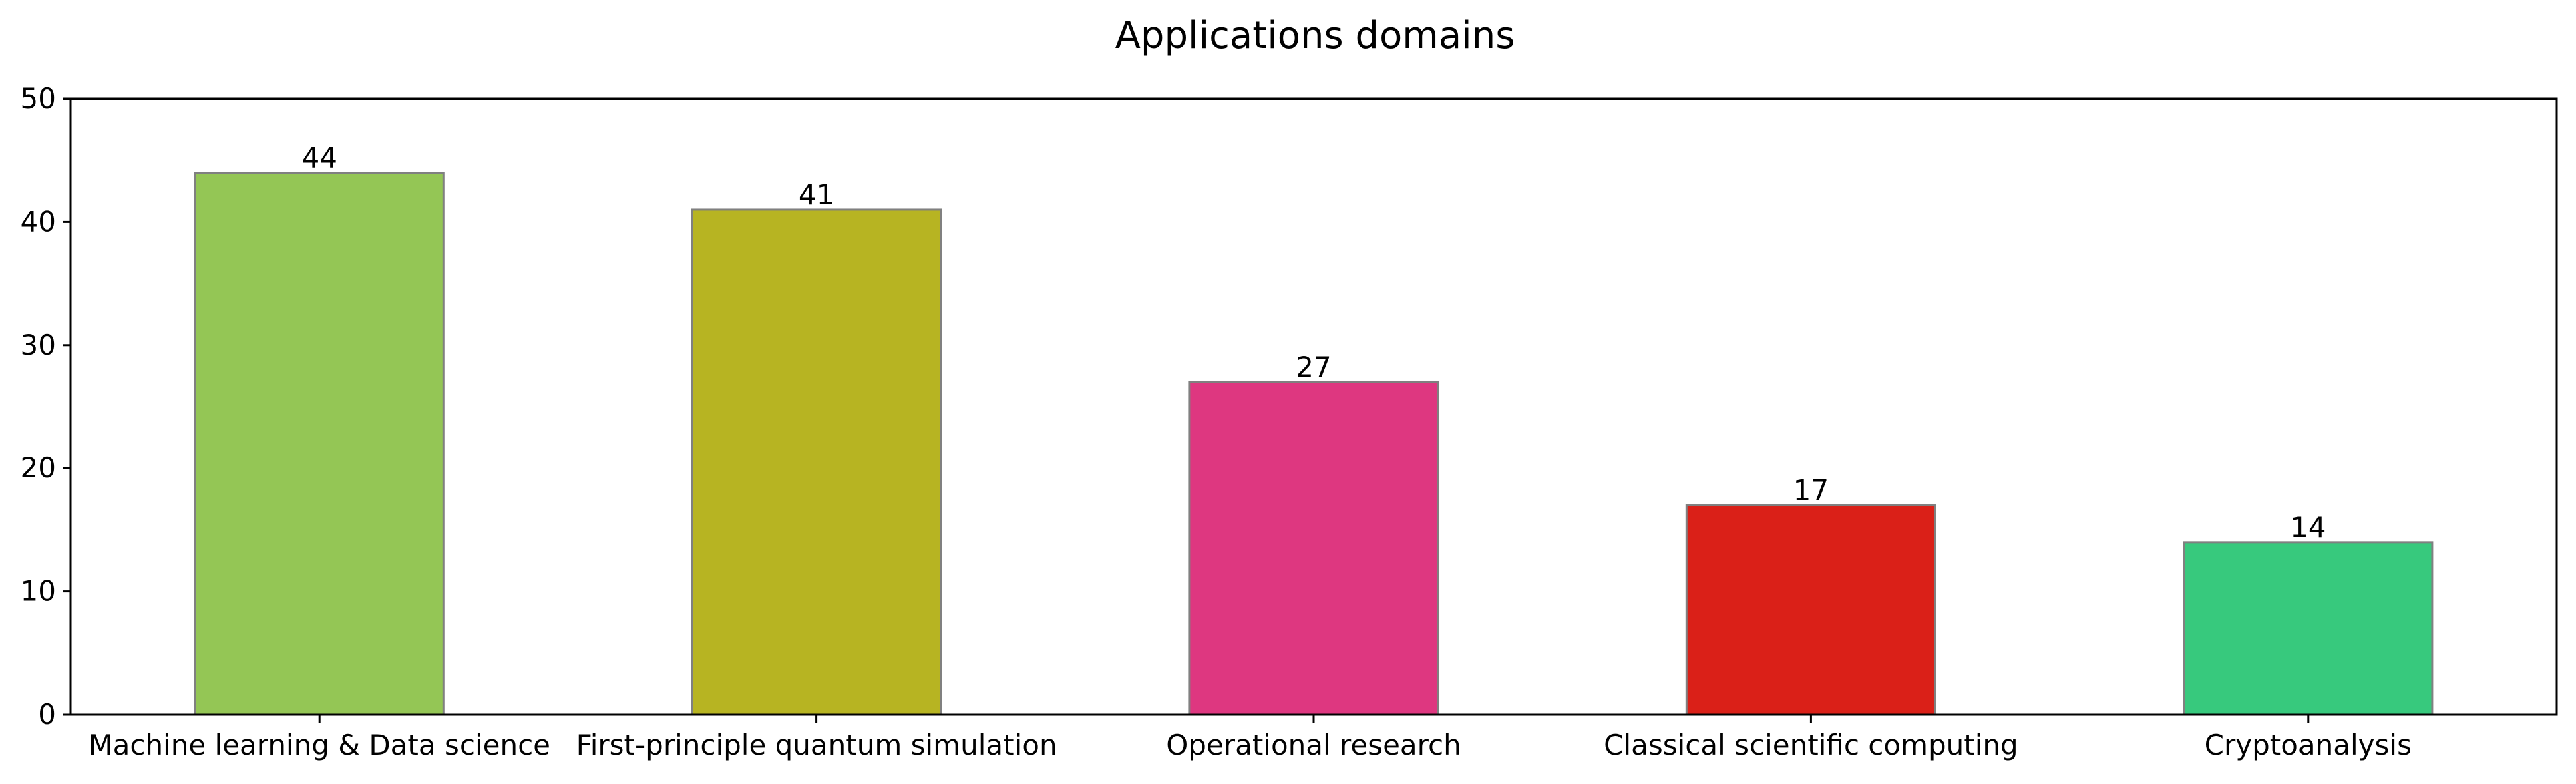 Image resolution: width=2576 pixels, height=784 pixels. Describe the element at coordinates (38, 345) in the screenshot. I see `y-tick-label: 30` at that location.